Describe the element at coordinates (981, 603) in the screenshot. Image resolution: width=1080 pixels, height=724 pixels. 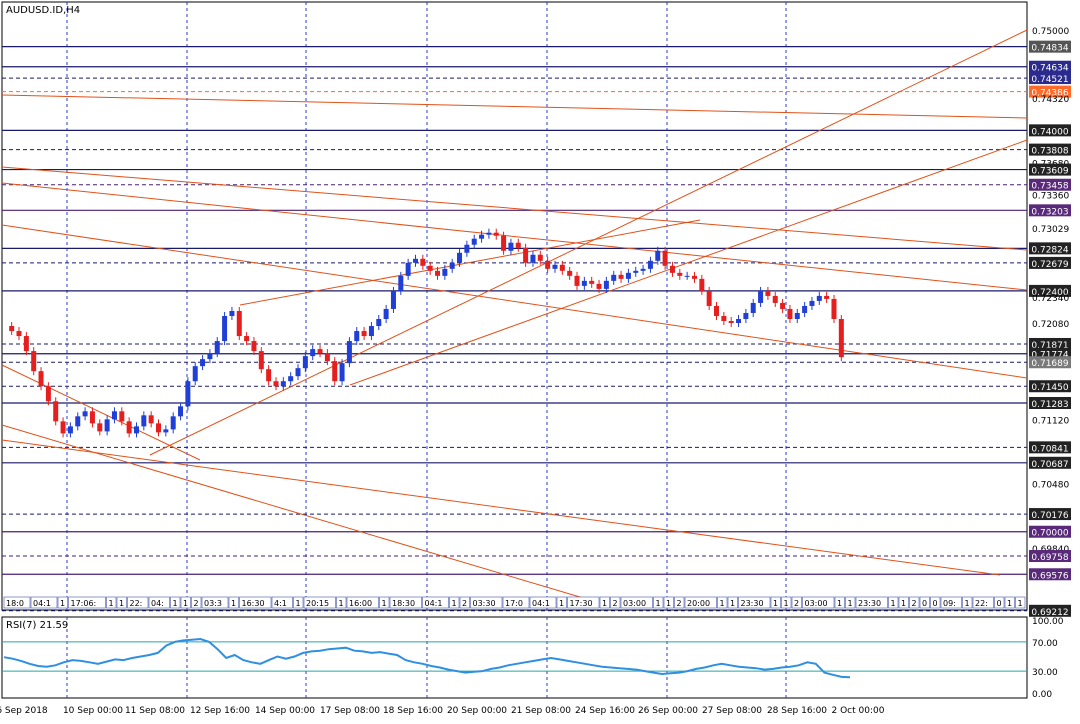
I see `bottom-label: 22:` at that location.